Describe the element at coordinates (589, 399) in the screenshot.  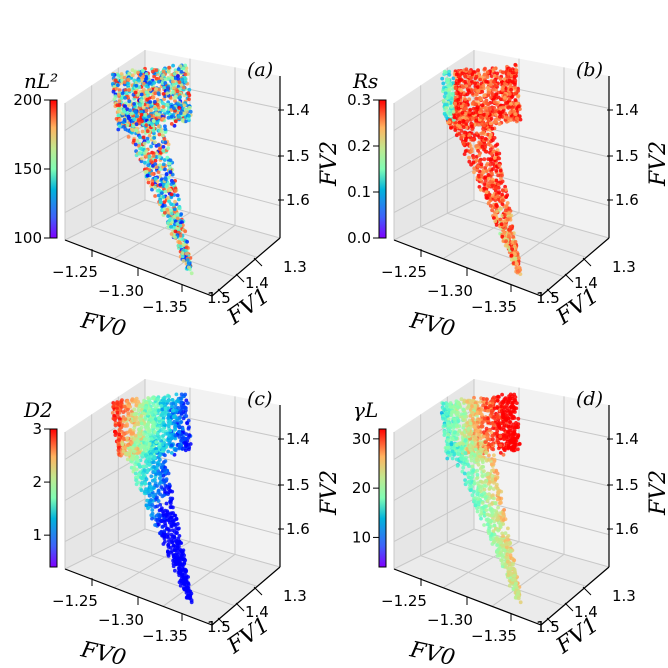
I see `panel-label: (d)` at that location.